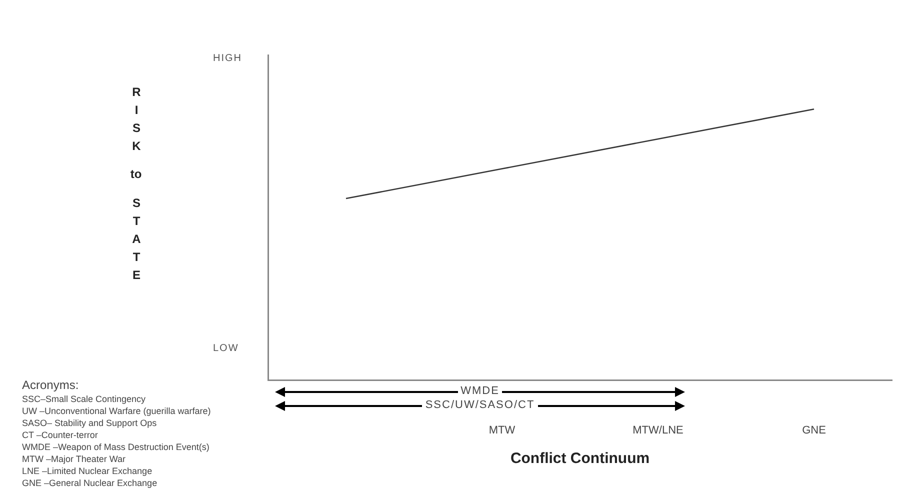 This screenshot has height=503, width=908. I want to click on text: GNE –General Nuclear Exchange, so click(90, 483).